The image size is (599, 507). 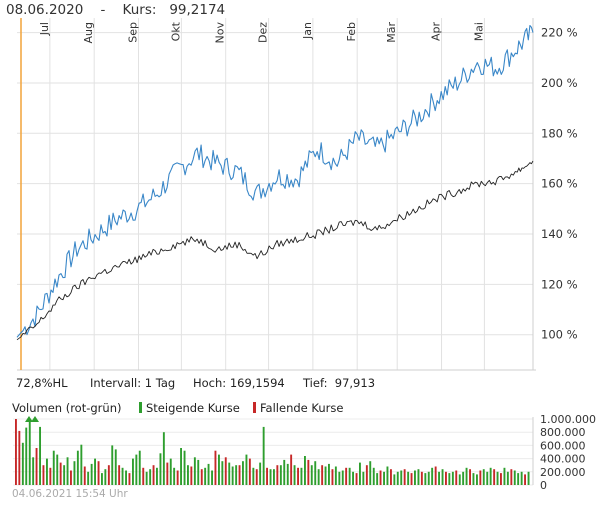 What do you see at coordinates (559, 184) in the screenshot?
I see `y-tick-label: 160 %` at bounding box center [559, 184].